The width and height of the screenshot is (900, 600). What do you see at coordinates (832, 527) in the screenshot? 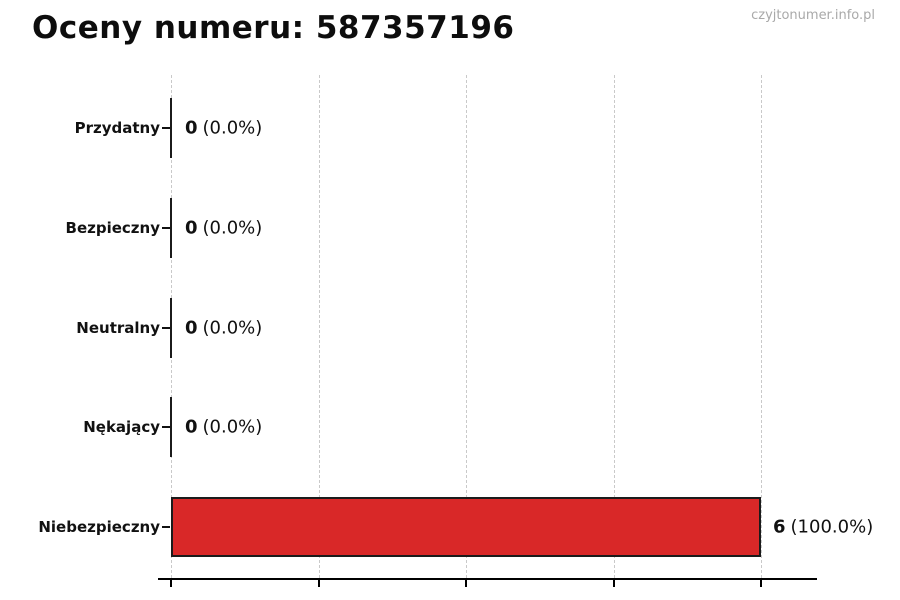
I see `value-percent: (100.0%)` at bounding box center [832, 527].